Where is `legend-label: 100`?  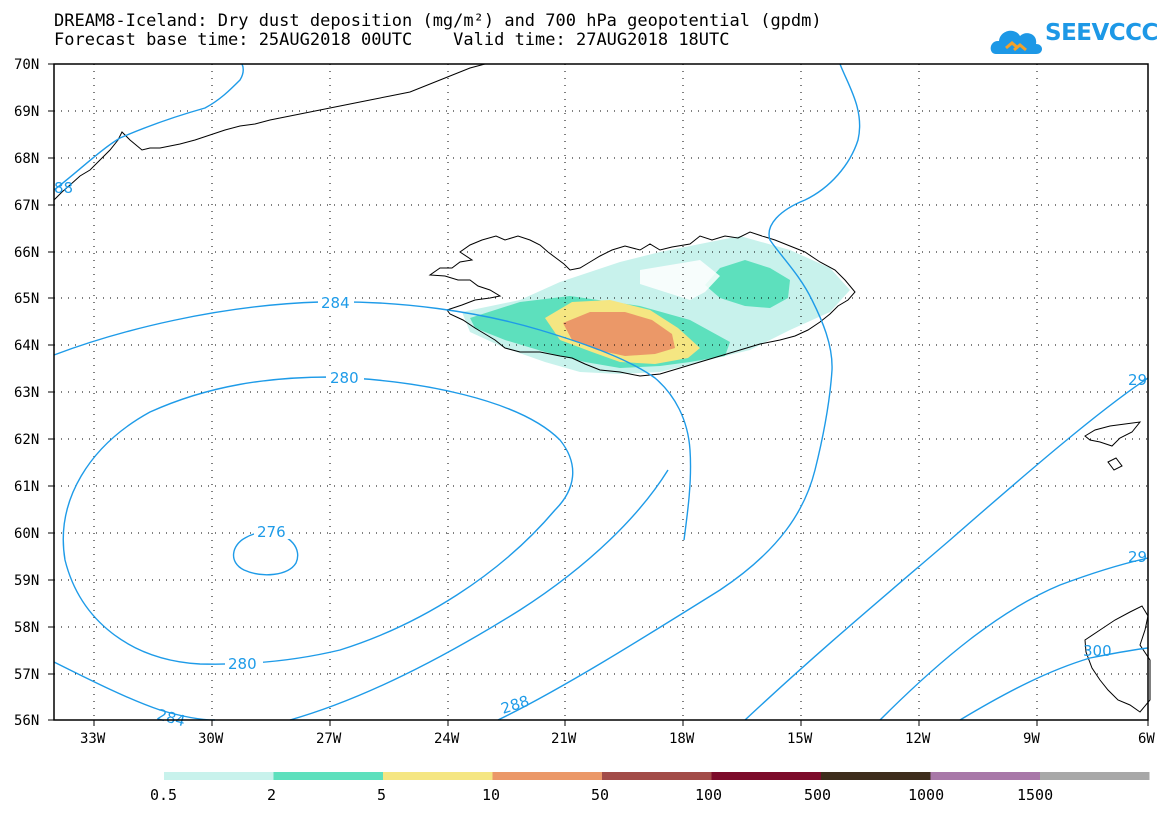
legend-label: 100 is located at coordinates (708, 795).